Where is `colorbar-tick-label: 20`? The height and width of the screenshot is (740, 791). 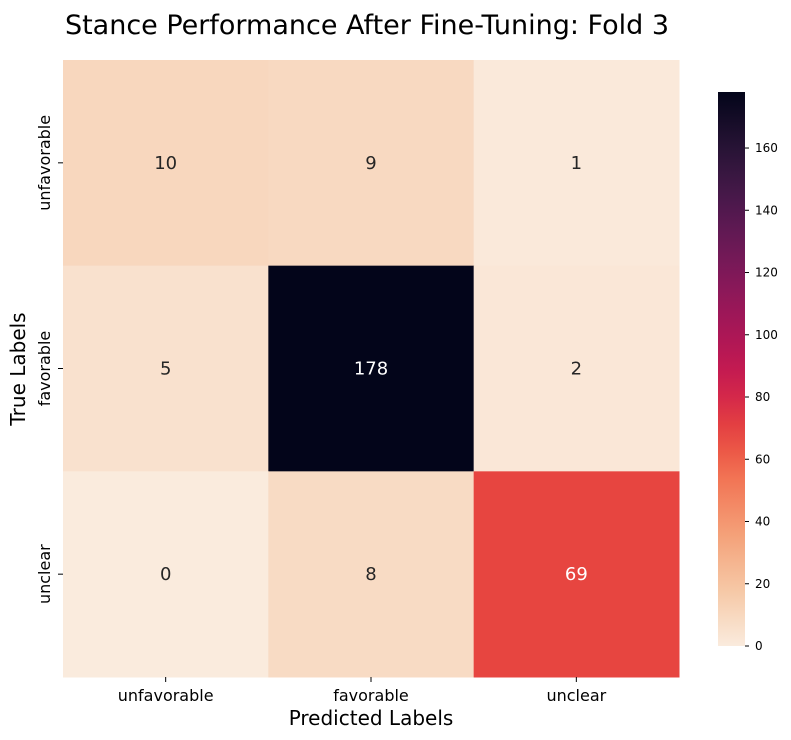
colorbar-tick-label: 20 is located at coordinates (762, 584).